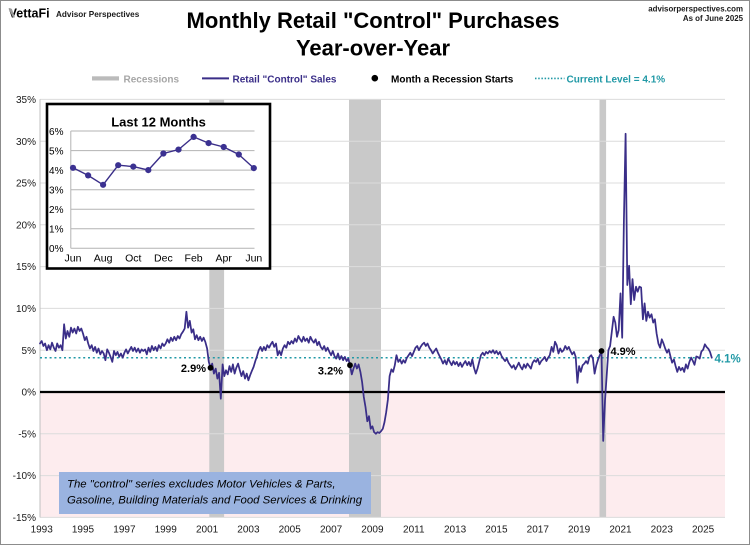 This screenshot has height=550, width=750. Describe the element at coordinates (373, 20) in the screenshot. I see `svg-text:Monthly Retail "Control" Purch: Monthly Retail "Control" Purchases` at that location.